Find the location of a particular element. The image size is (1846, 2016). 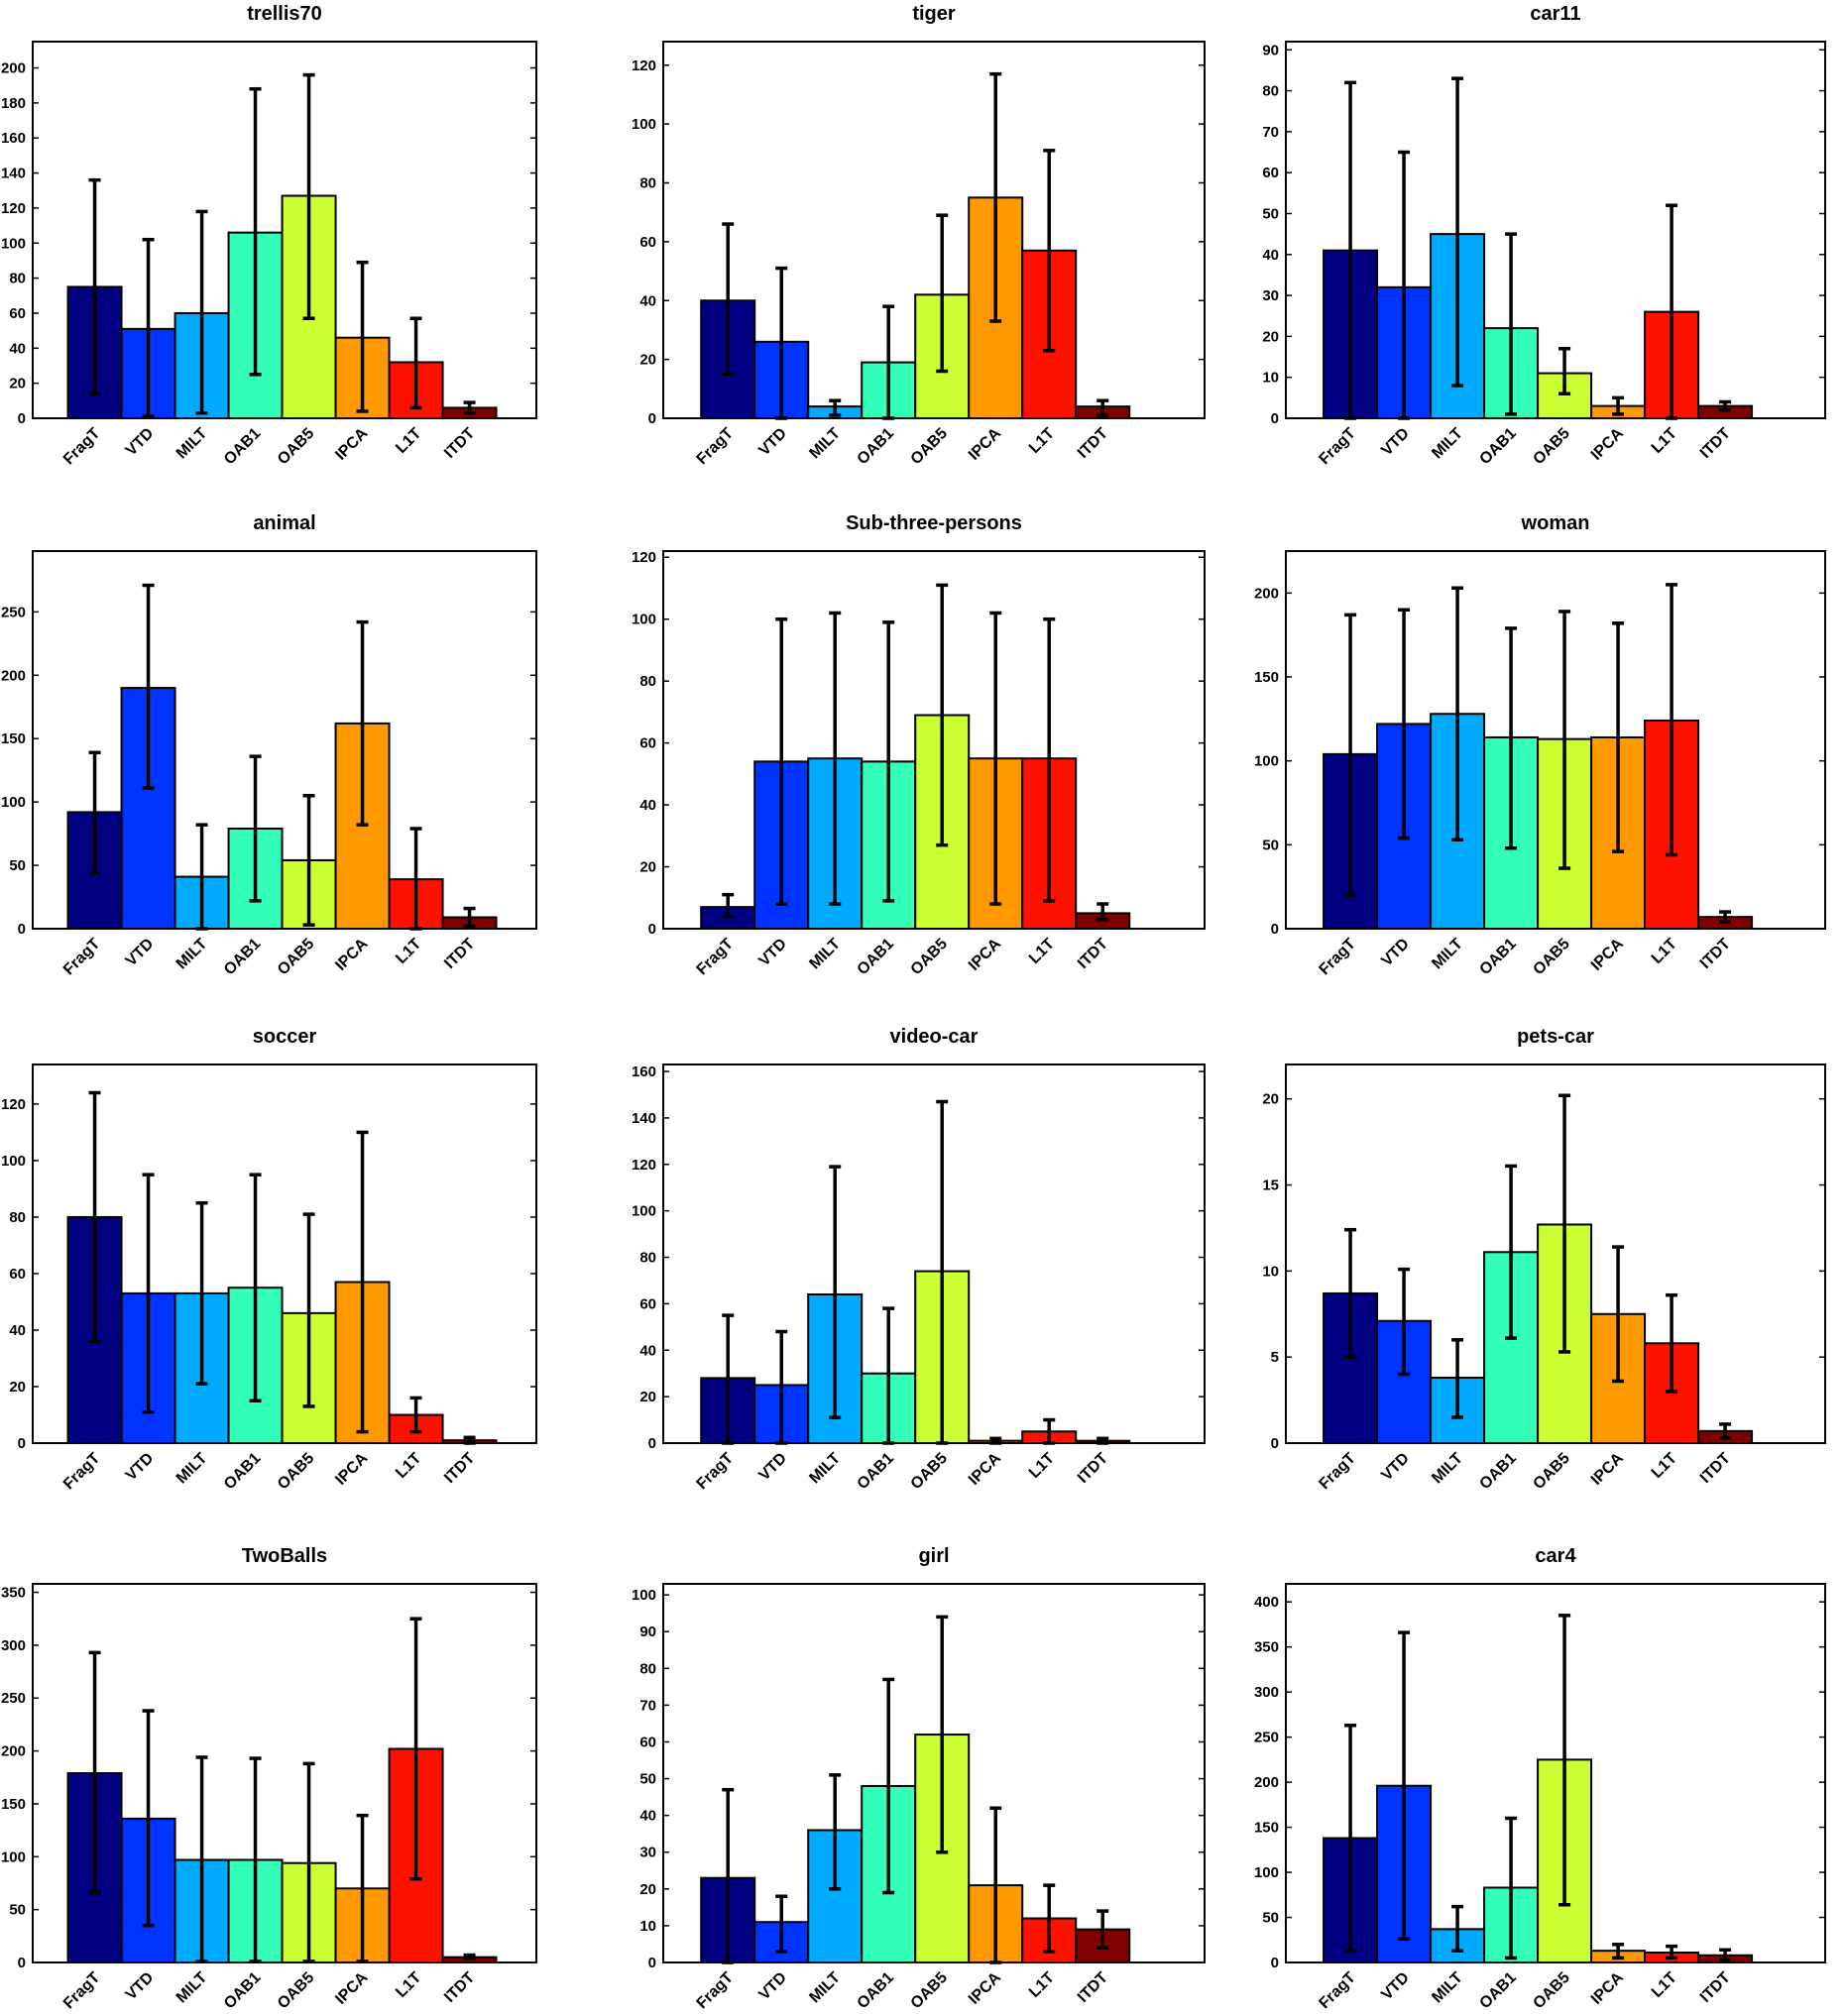

chart-title: car4 is located at coordinates (1556, 1556).